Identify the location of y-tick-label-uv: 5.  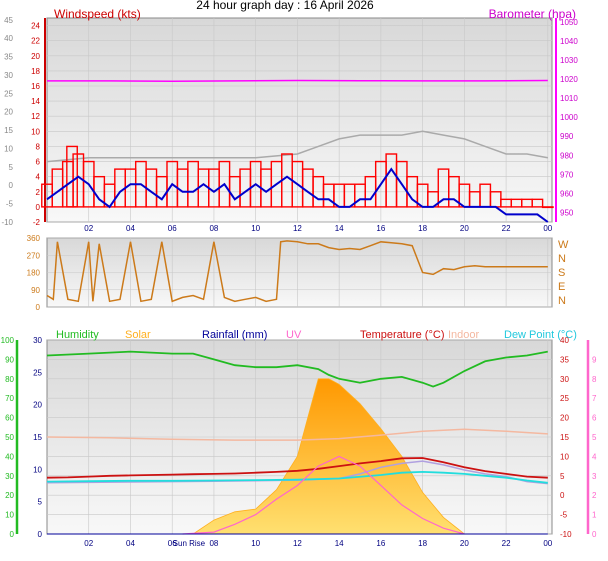
(594, 437).